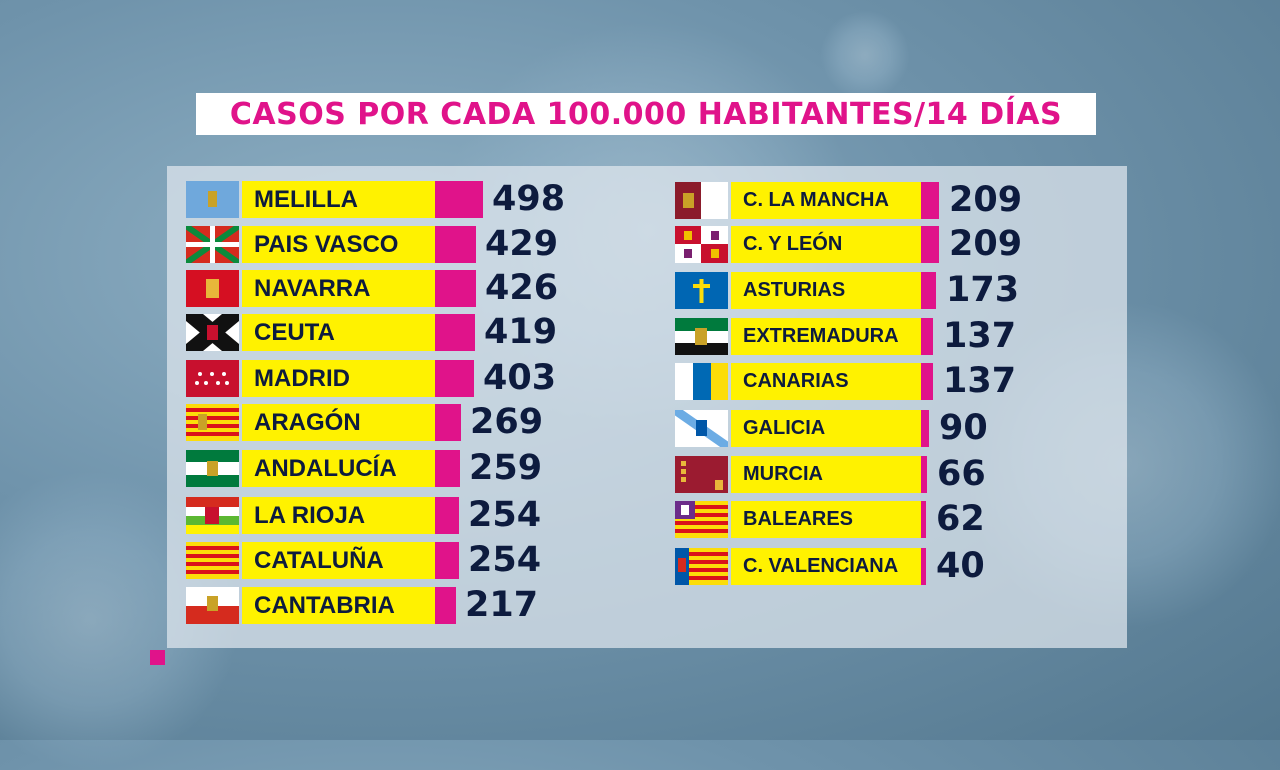  What do you see at coordinates (640, 560) in the screenshot?
I see `row-cataluna: CATALUÑA 254` at bounding box center [640, 560].